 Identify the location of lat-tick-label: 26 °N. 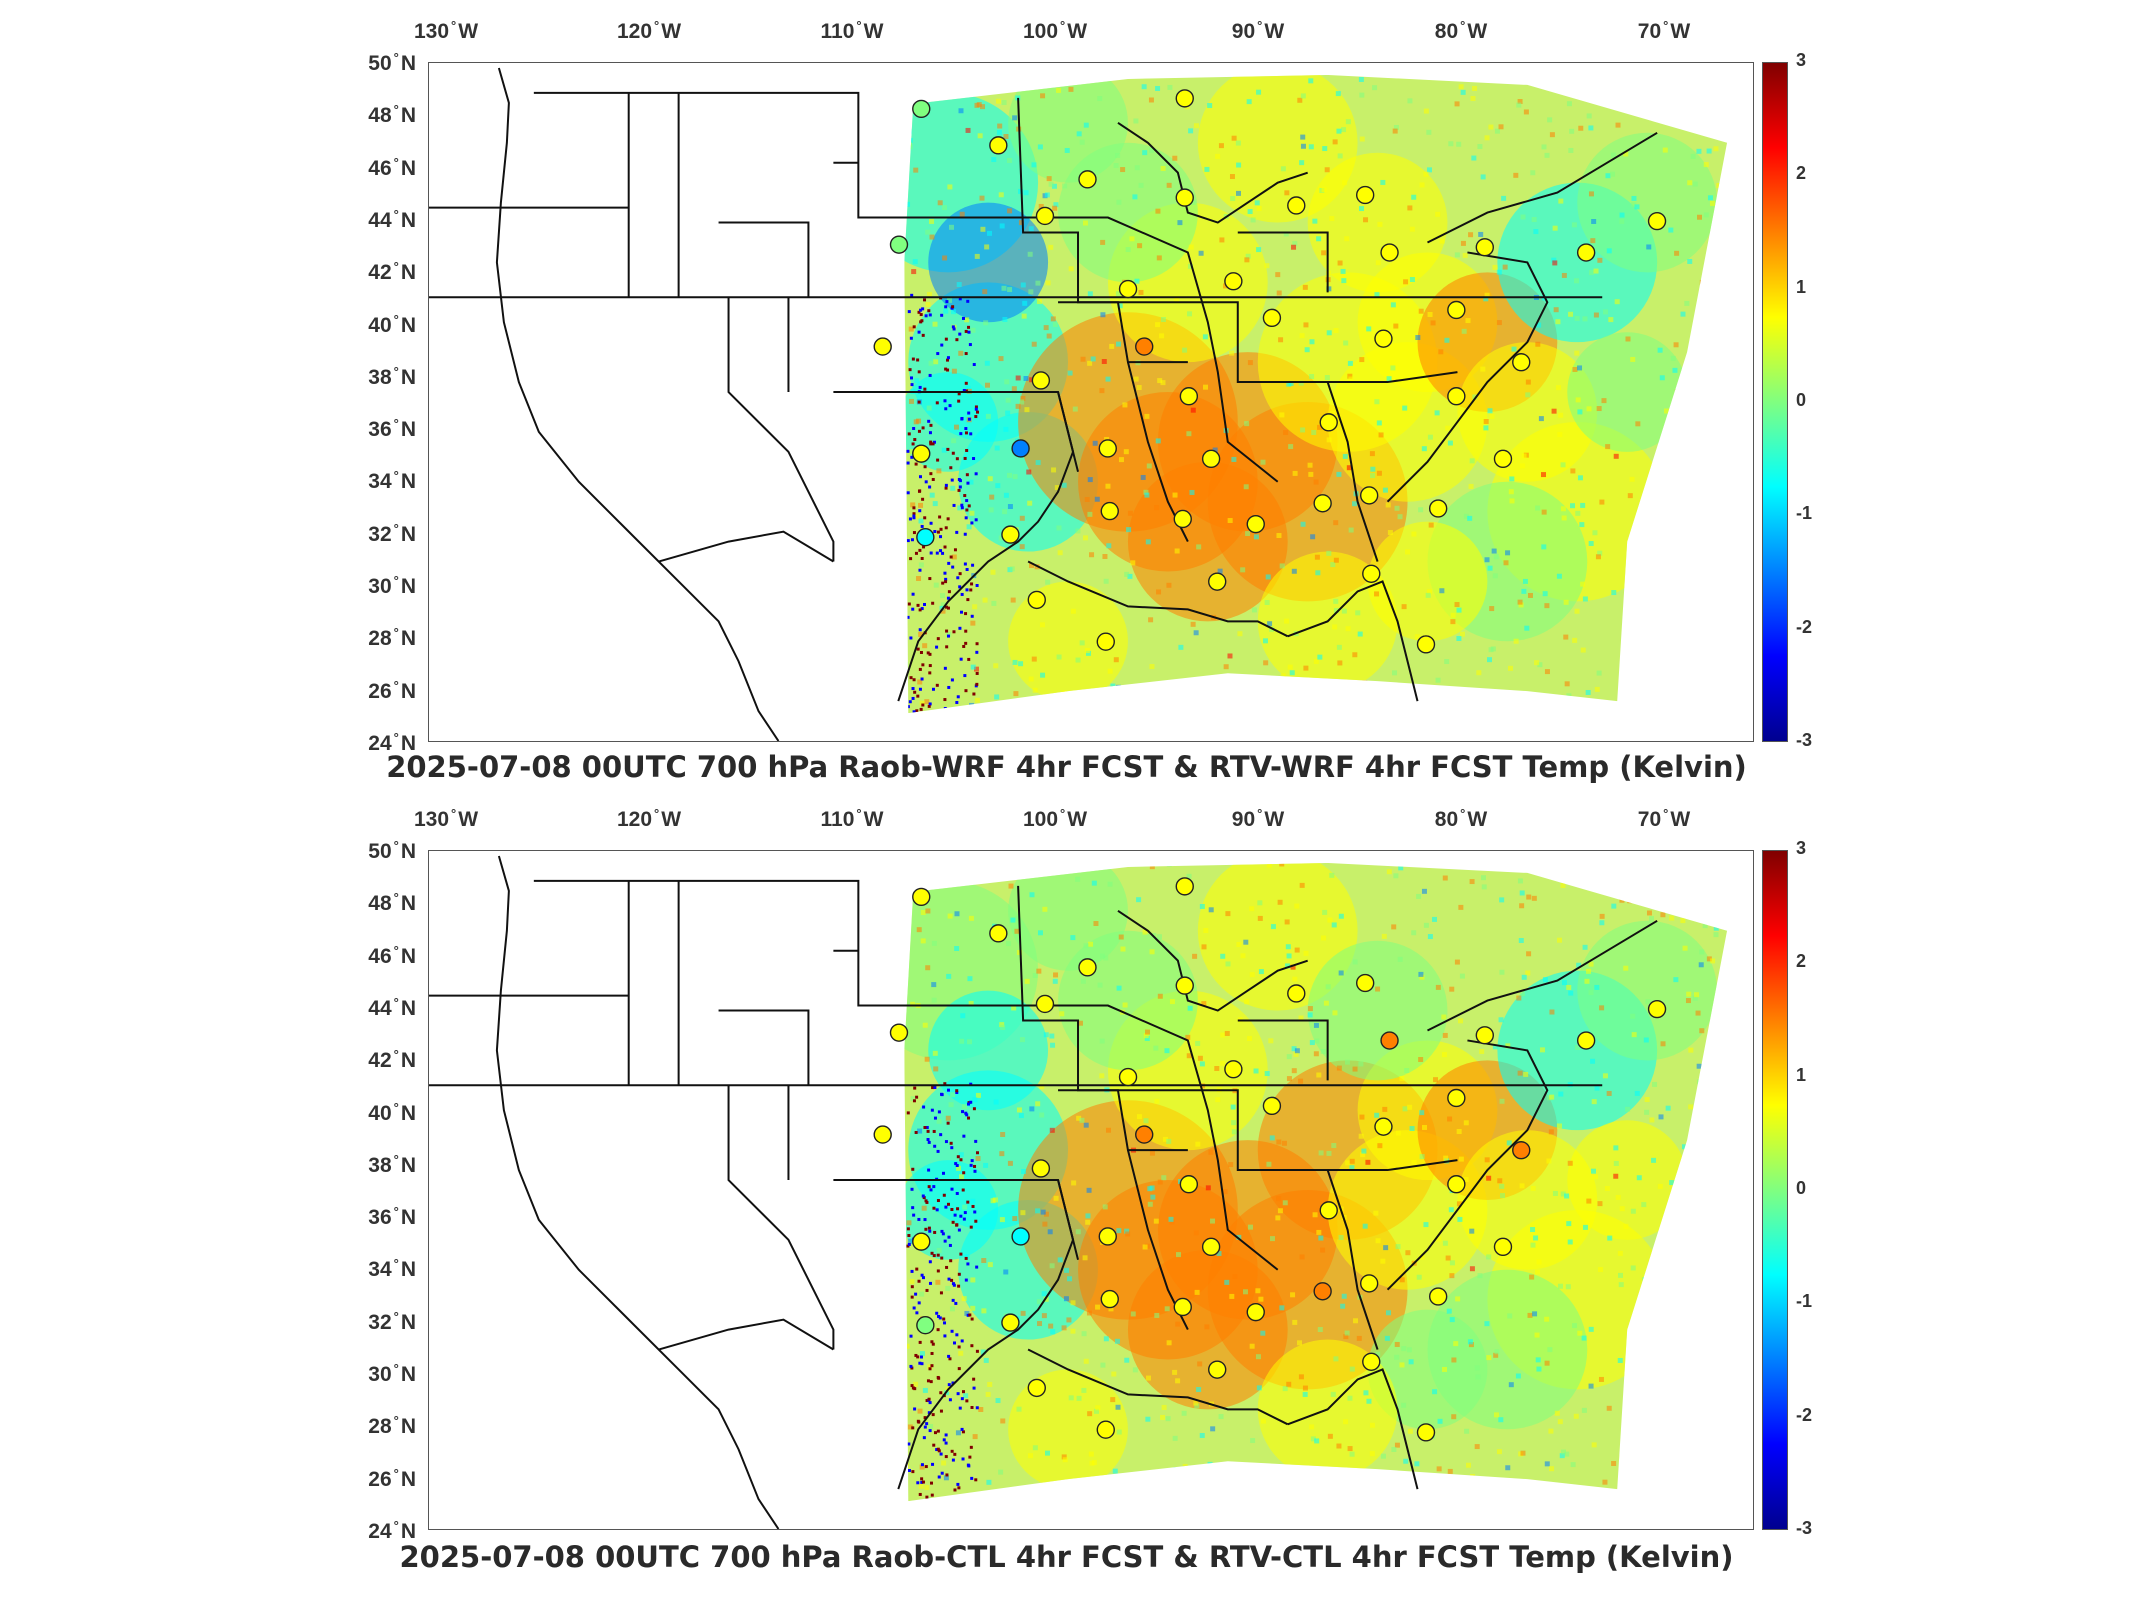
(392, 690).